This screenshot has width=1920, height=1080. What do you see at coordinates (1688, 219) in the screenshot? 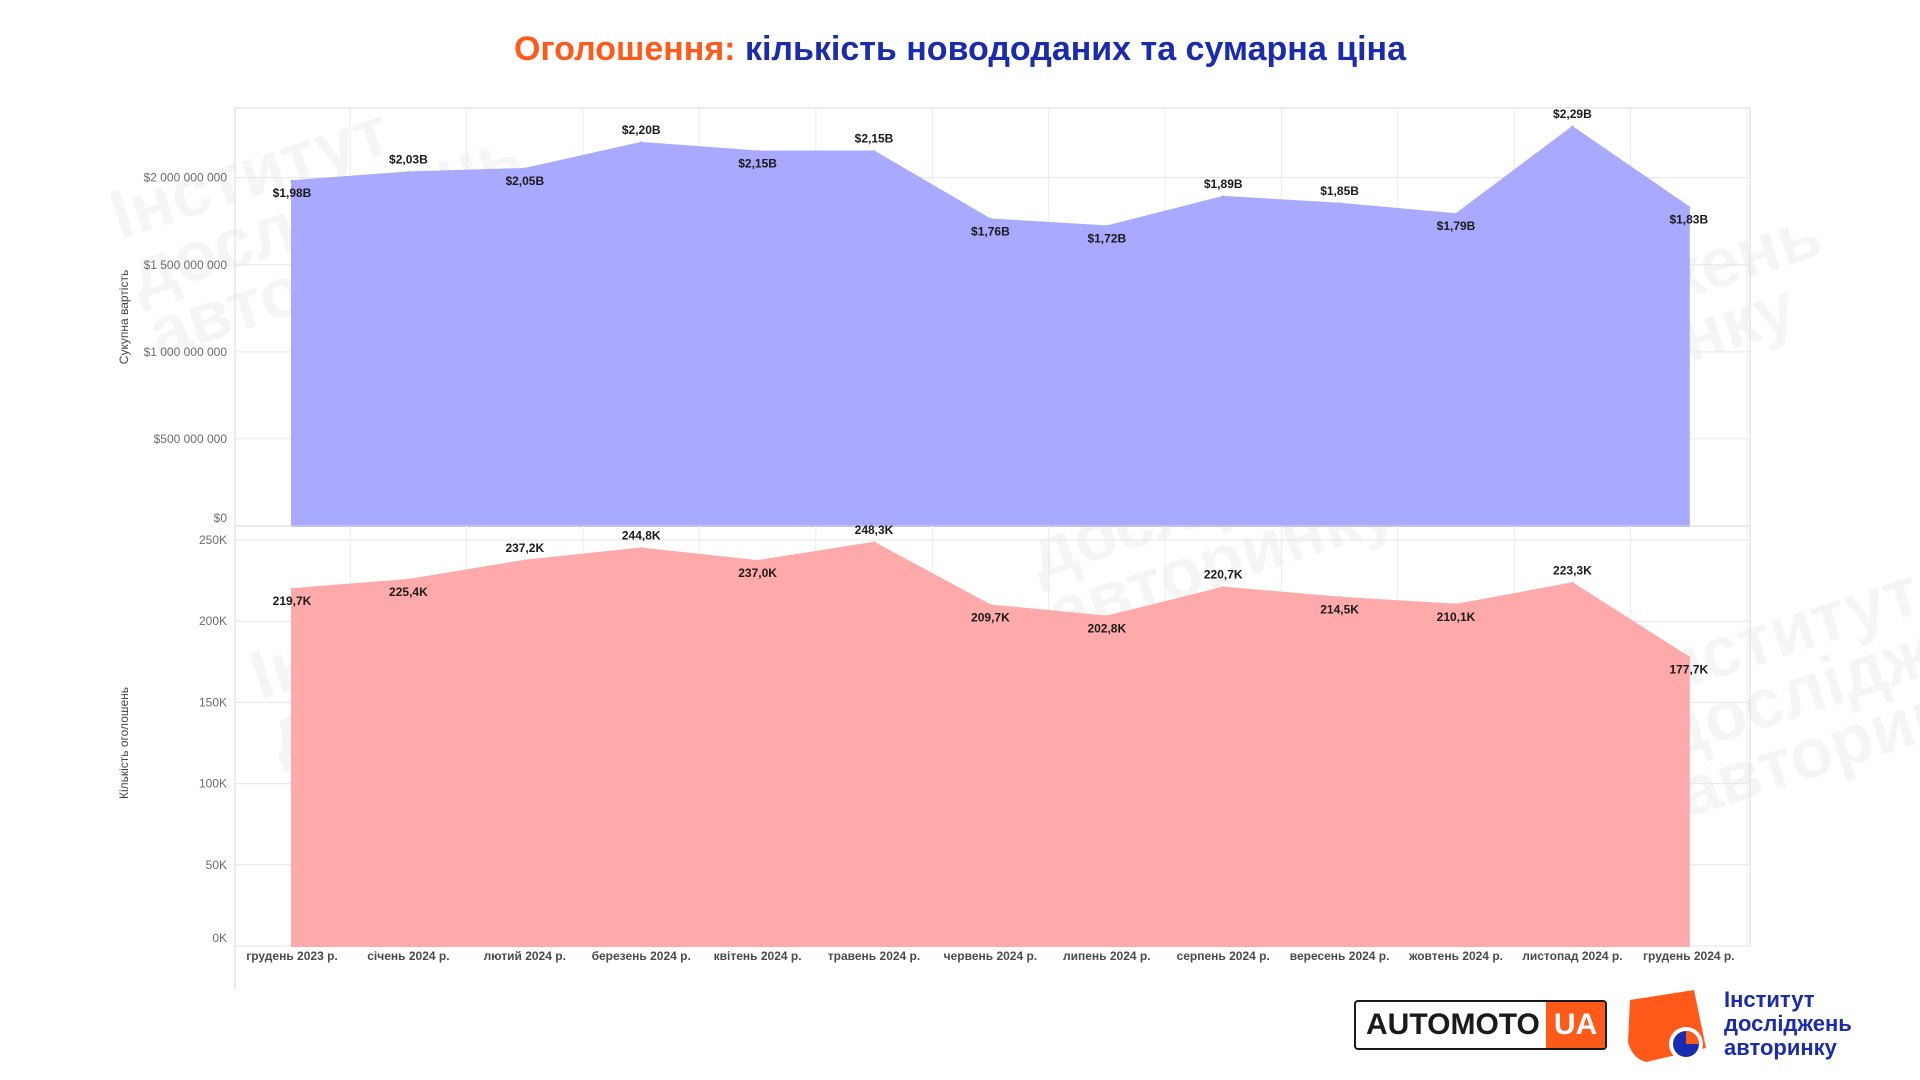
I see `data-label: $1,83B` at bounding box center [1688, 219].